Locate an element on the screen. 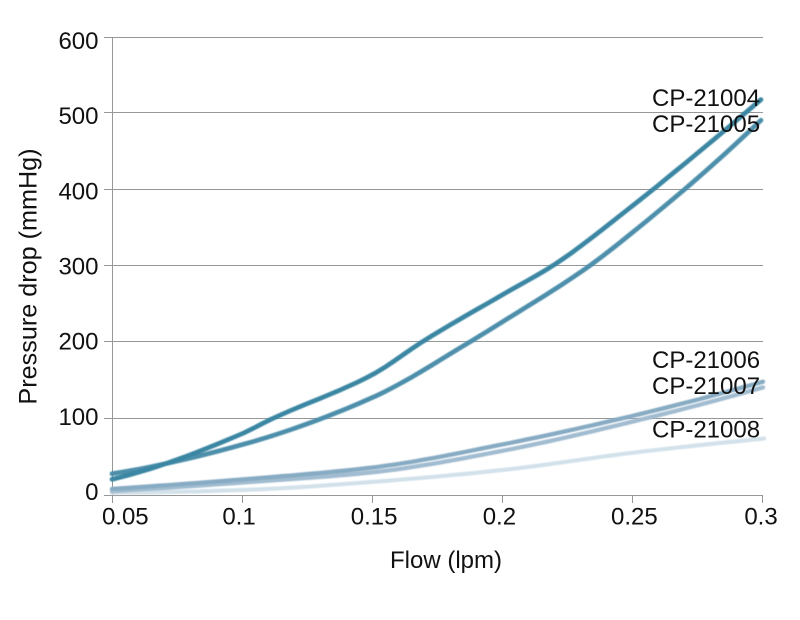  svg-text: 0.05 is located at coordinates (125, 516).